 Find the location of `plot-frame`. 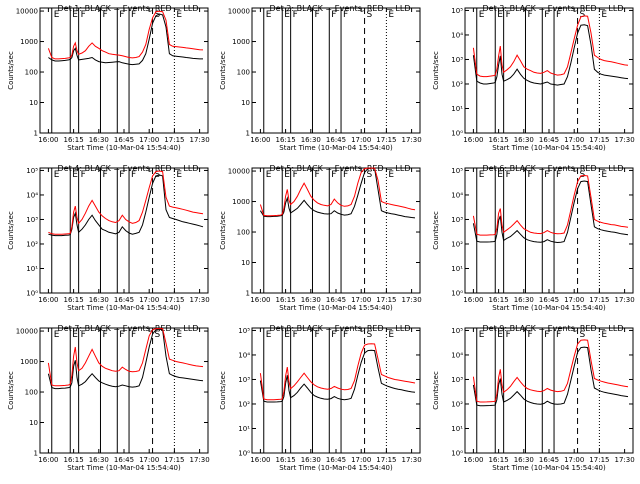

plot-frame is located at coordinates (549, 70).